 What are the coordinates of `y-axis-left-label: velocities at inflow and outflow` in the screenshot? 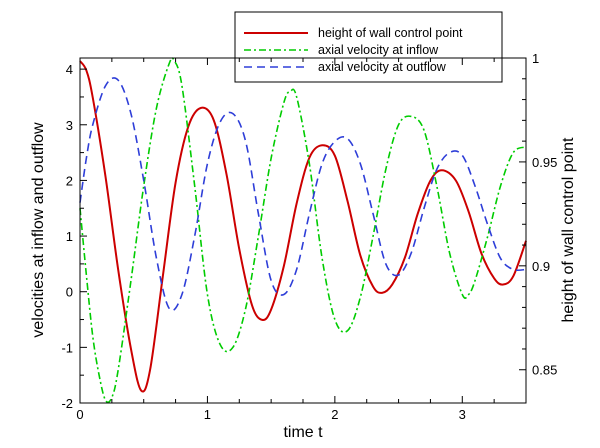 It's located at (38, 230).